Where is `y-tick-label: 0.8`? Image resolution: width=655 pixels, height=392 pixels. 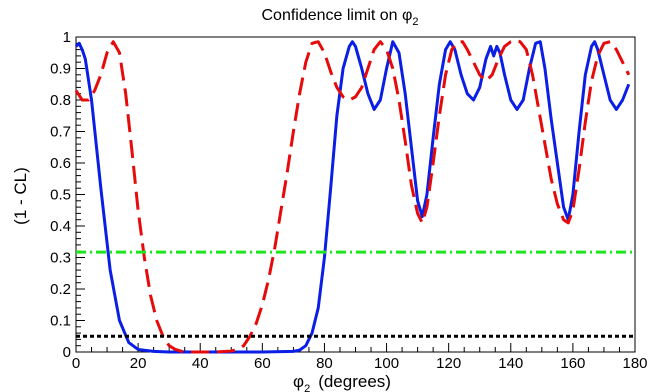 y-tick-label: 0.8 is located at coordinates (60, 100).